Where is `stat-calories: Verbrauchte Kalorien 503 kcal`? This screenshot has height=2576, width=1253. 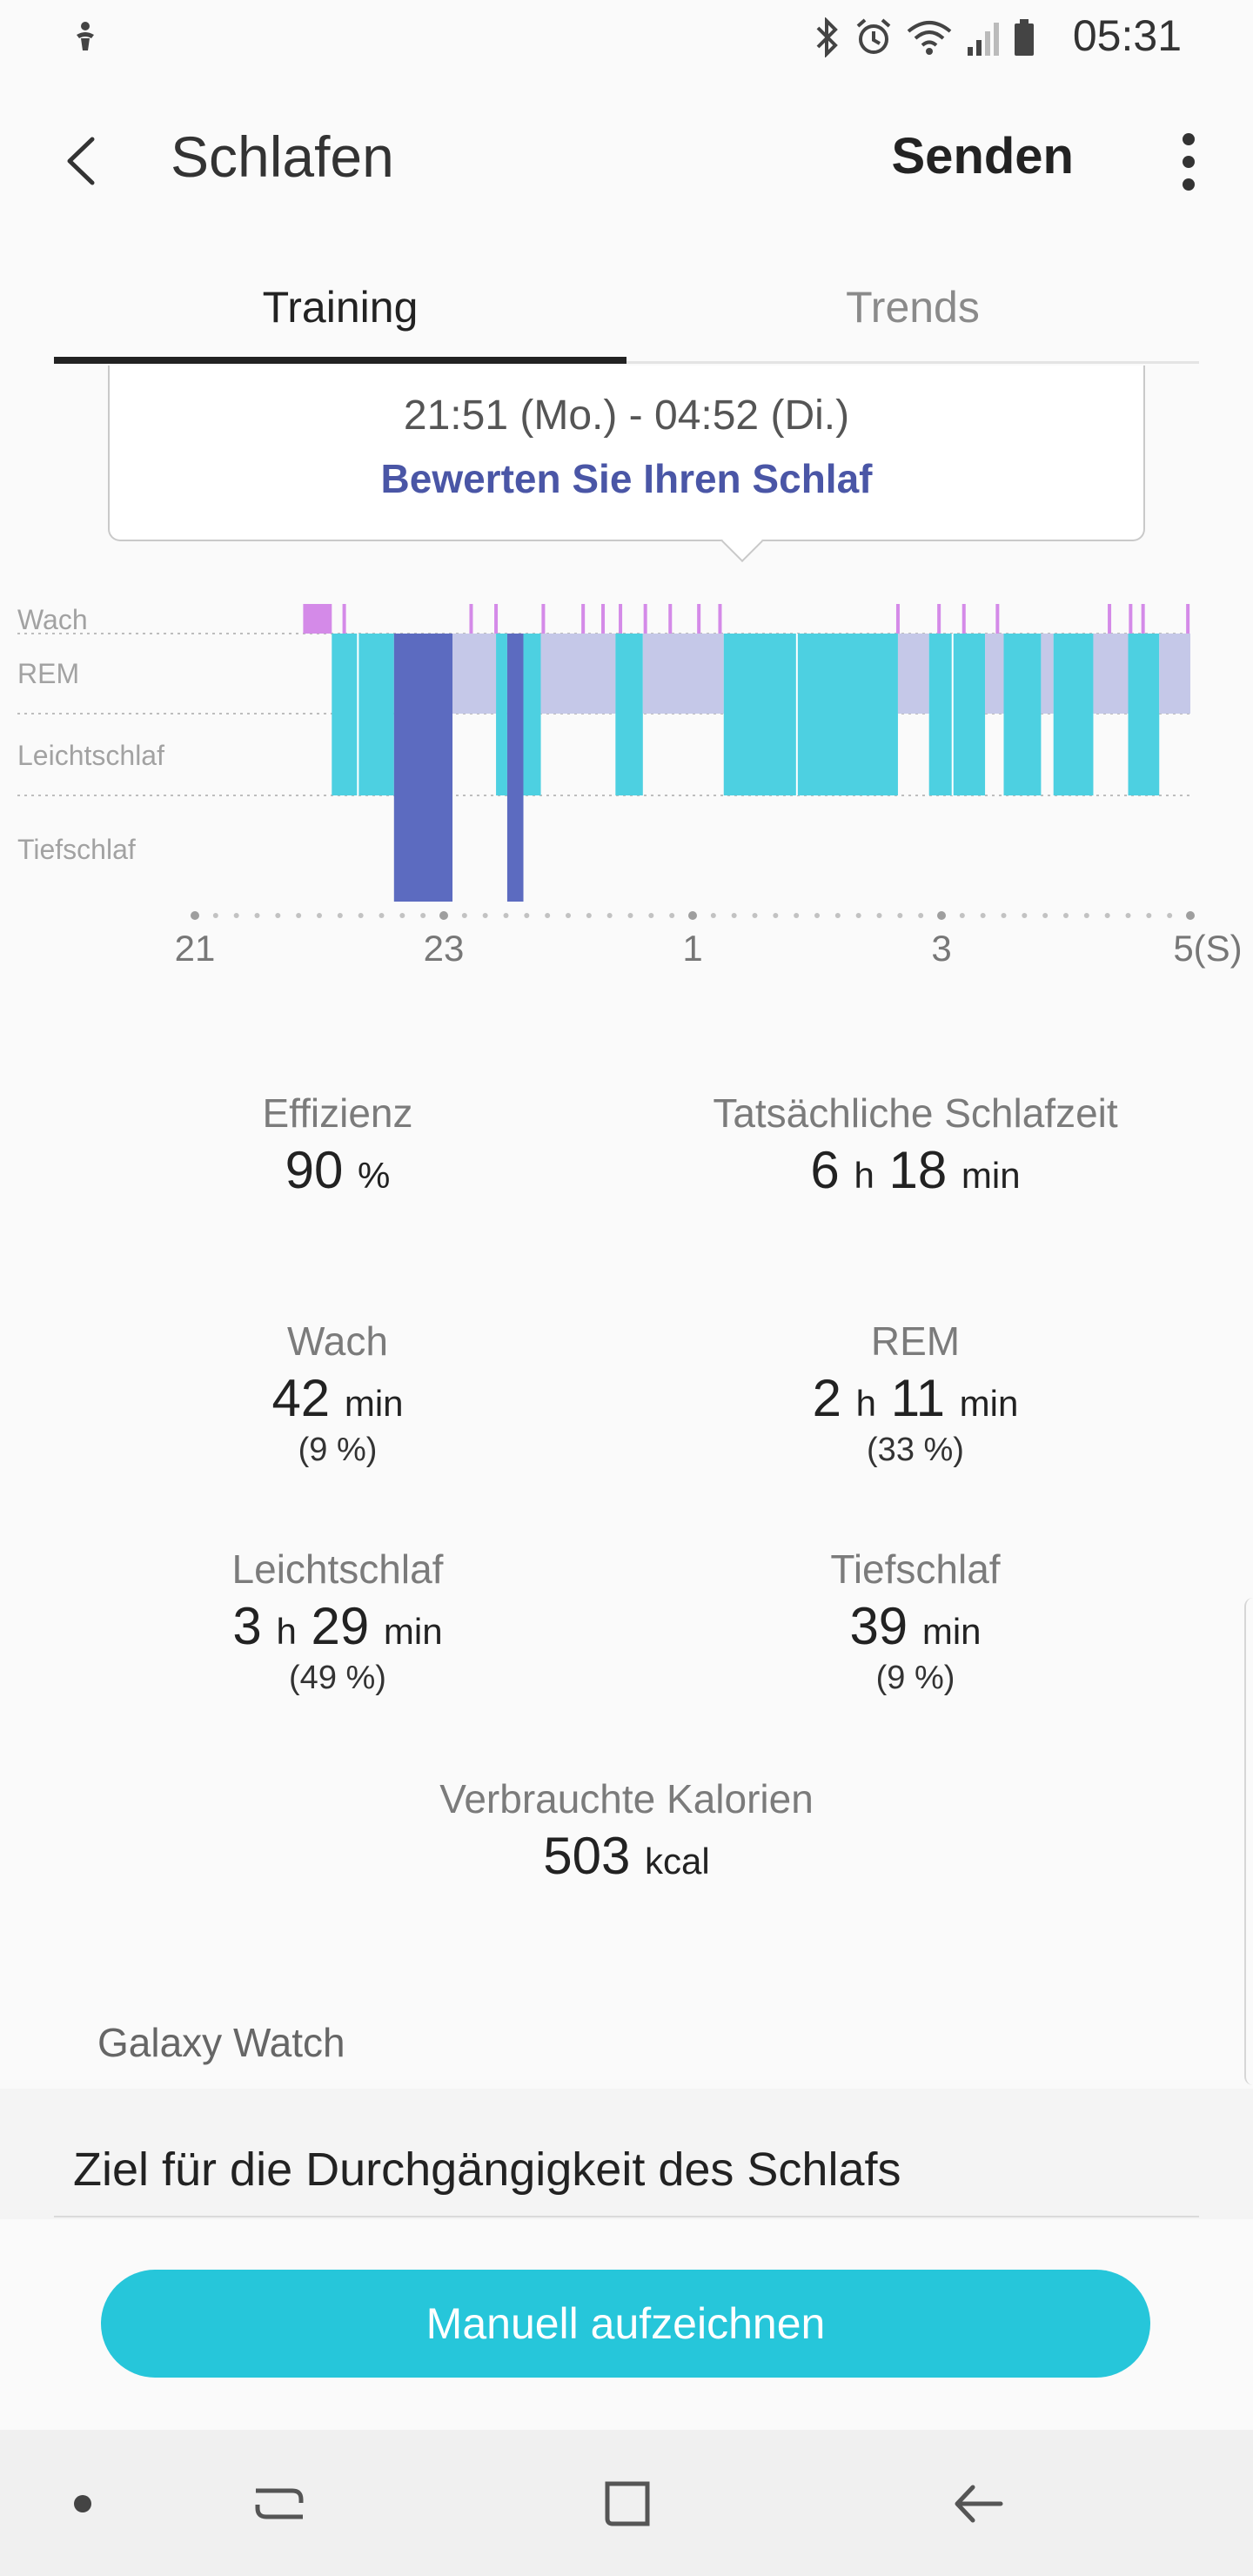 stat-calories: Verbrauchte Kalorien 503 kcal is located at coordinates (626, 1831).